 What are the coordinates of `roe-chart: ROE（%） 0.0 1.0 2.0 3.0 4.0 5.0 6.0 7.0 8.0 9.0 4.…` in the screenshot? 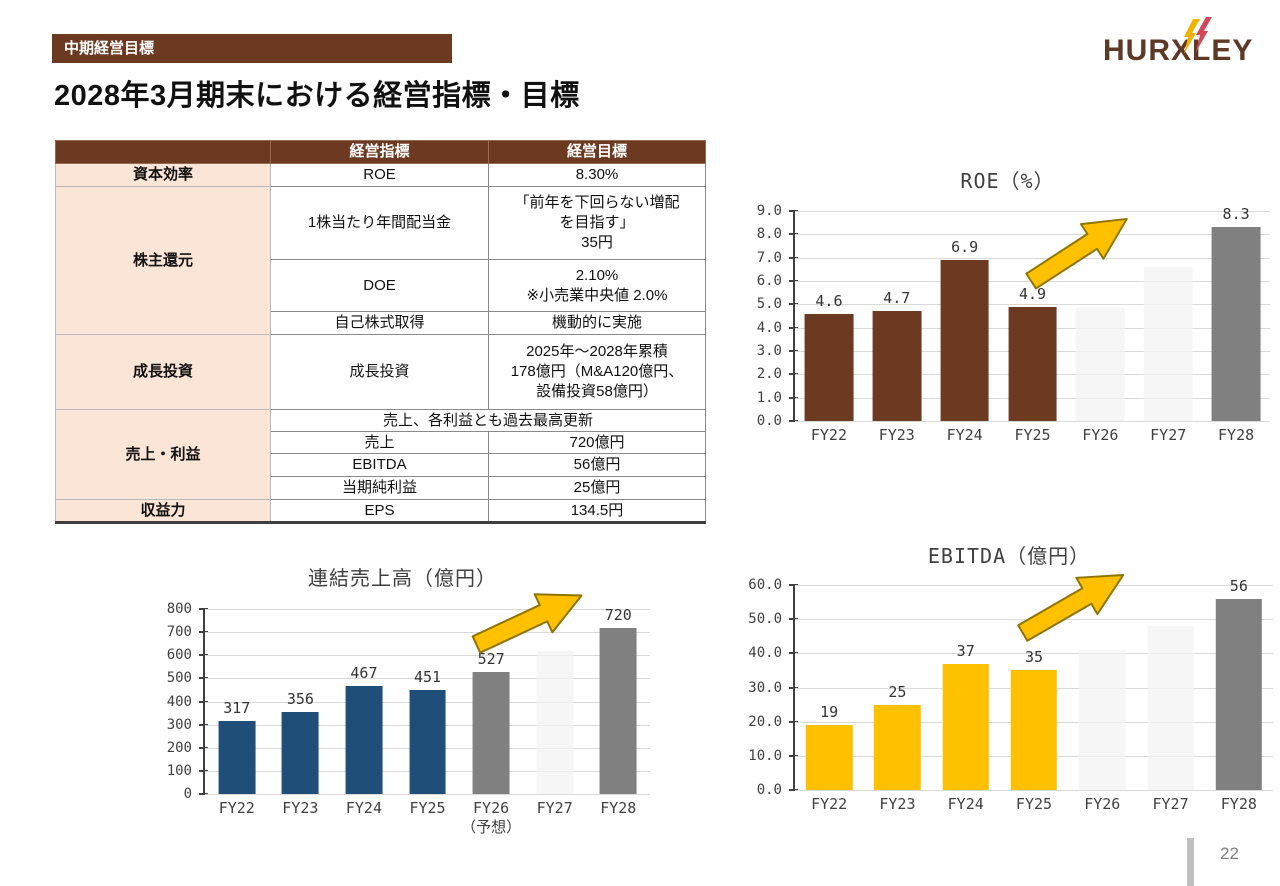 It's located at (1007, 304).